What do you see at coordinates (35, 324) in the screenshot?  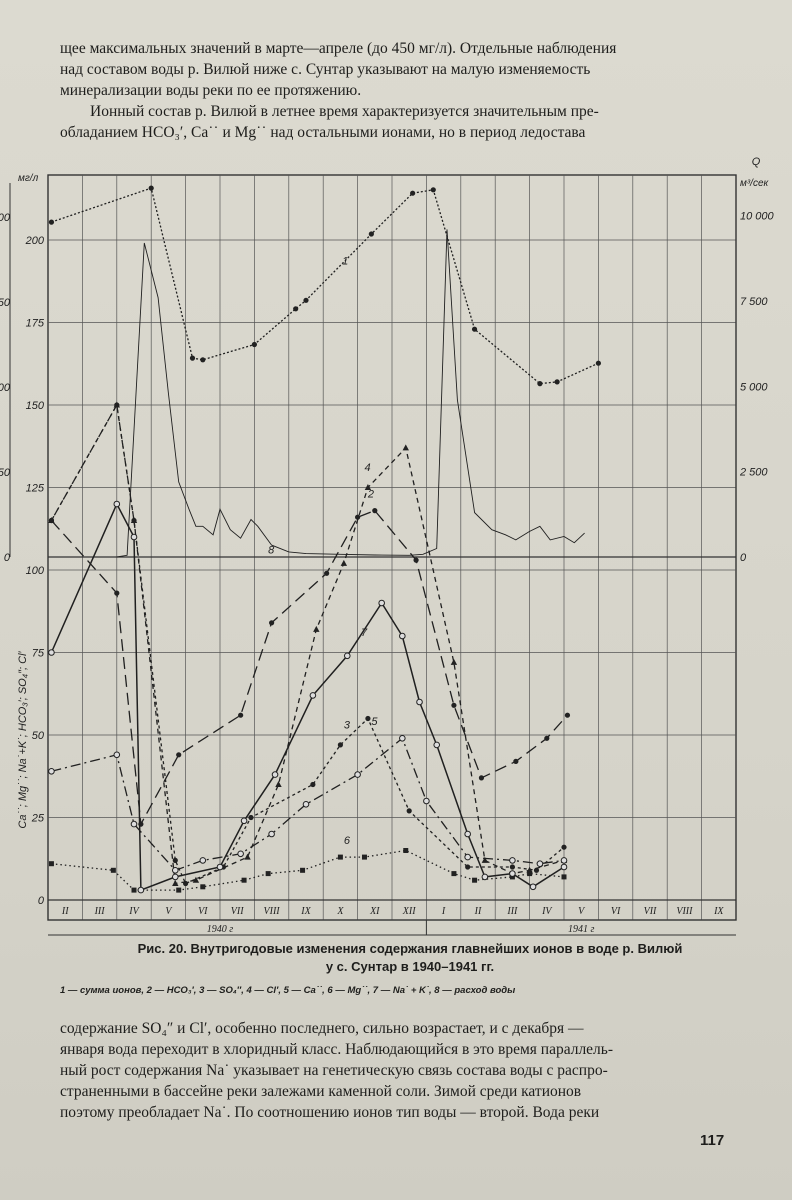 I see `y-tick-label-inner: 175` at bounding box center [35, 324].